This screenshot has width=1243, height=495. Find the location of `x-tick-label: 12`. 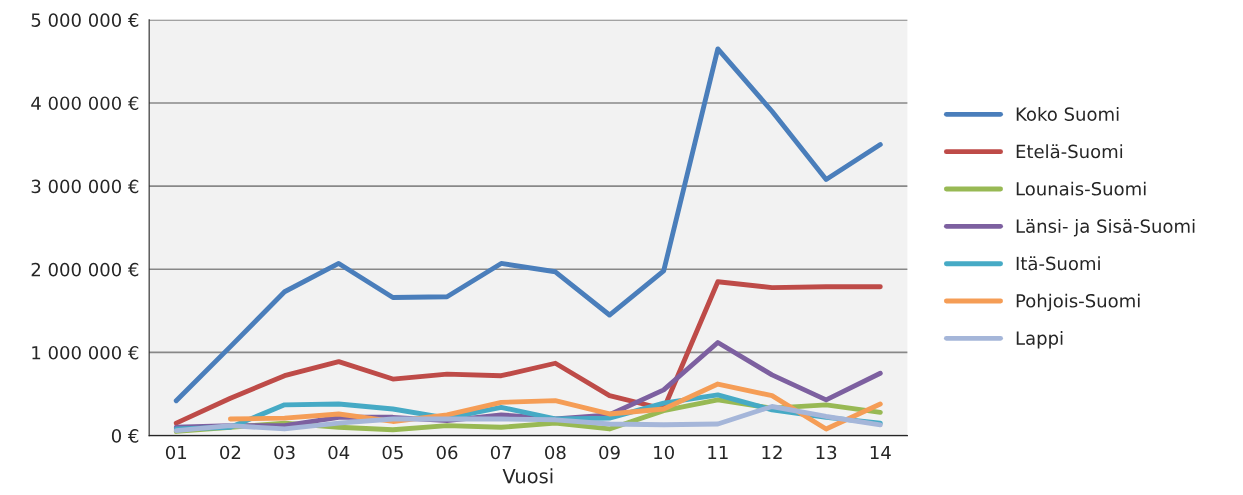

x-tick-label: 12 is located at coordinates (772, 452).